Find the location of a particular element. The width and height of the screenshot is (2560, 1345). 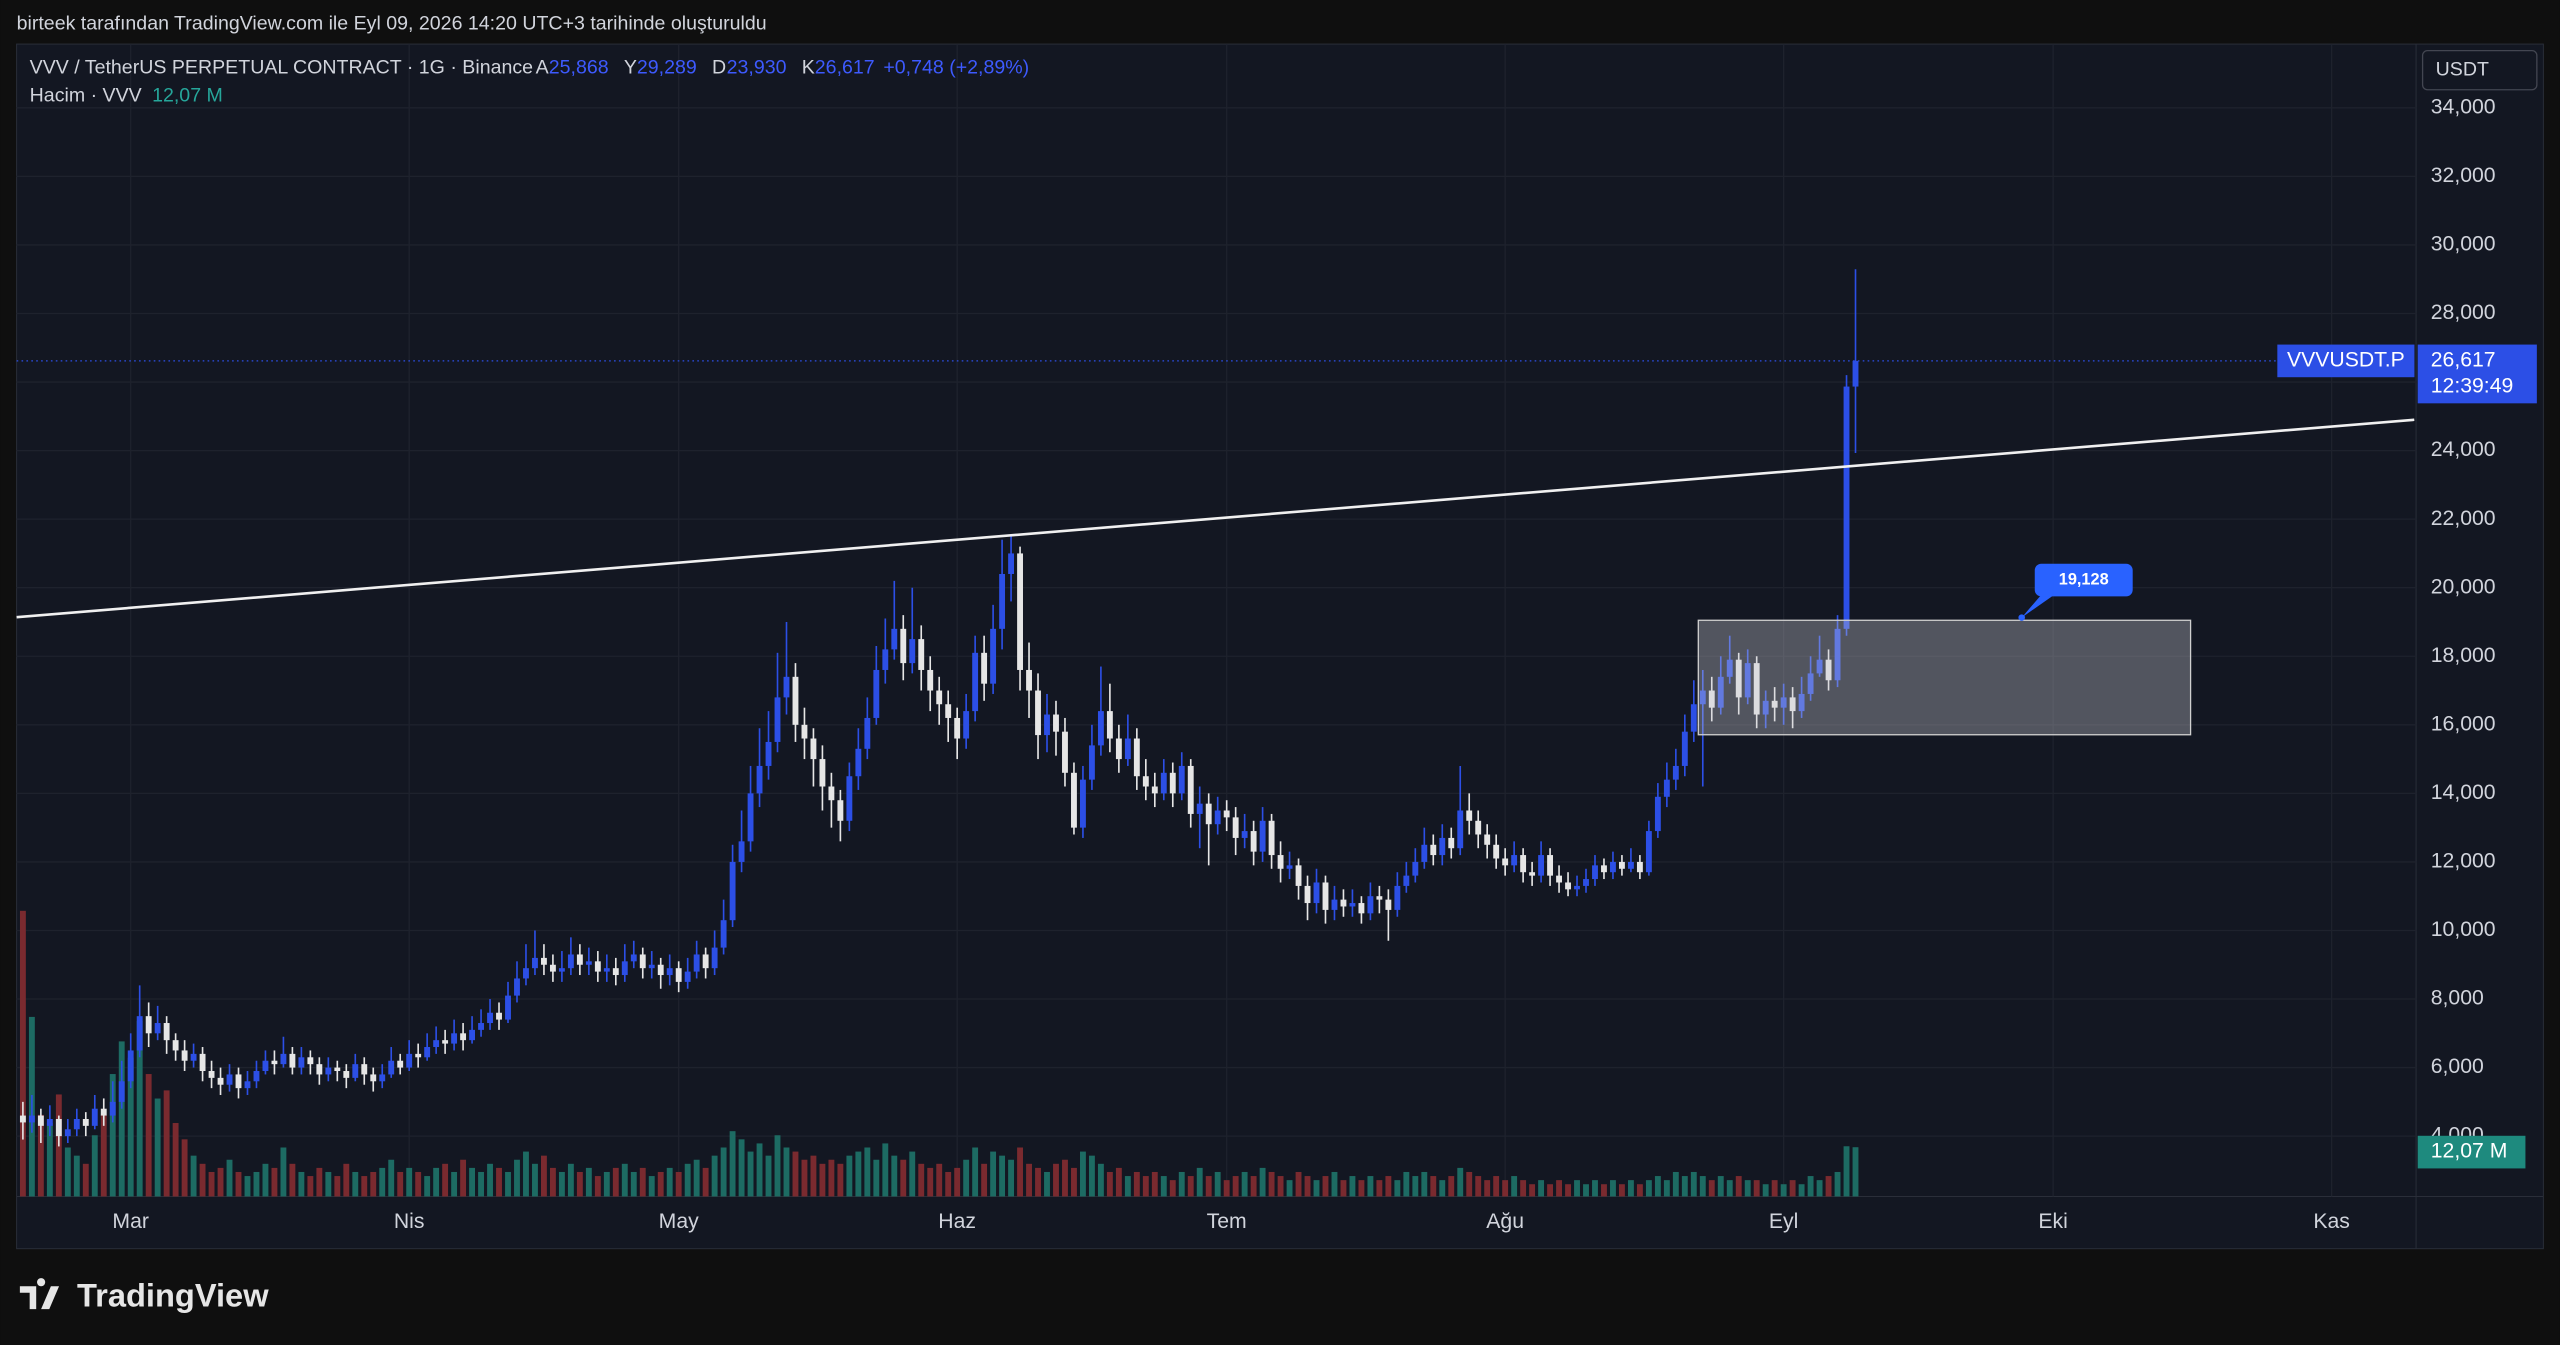

x-tick-label: Eyl is located at coordinates (1783, 1221).